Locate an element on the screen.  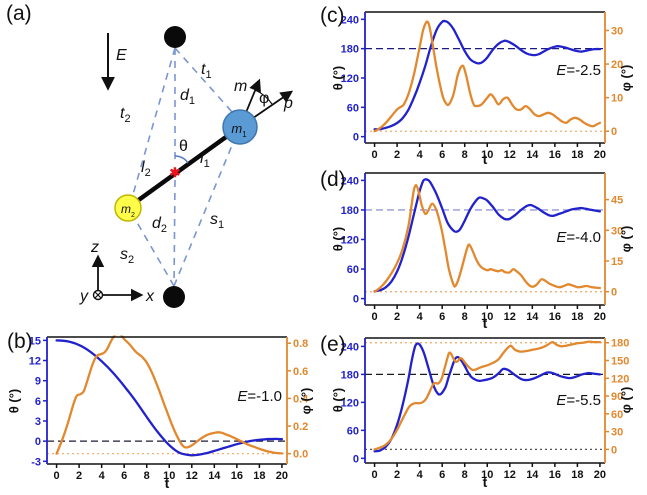
chart-b-right-axis-title: φ (°) is located at coordinates (306, 401).